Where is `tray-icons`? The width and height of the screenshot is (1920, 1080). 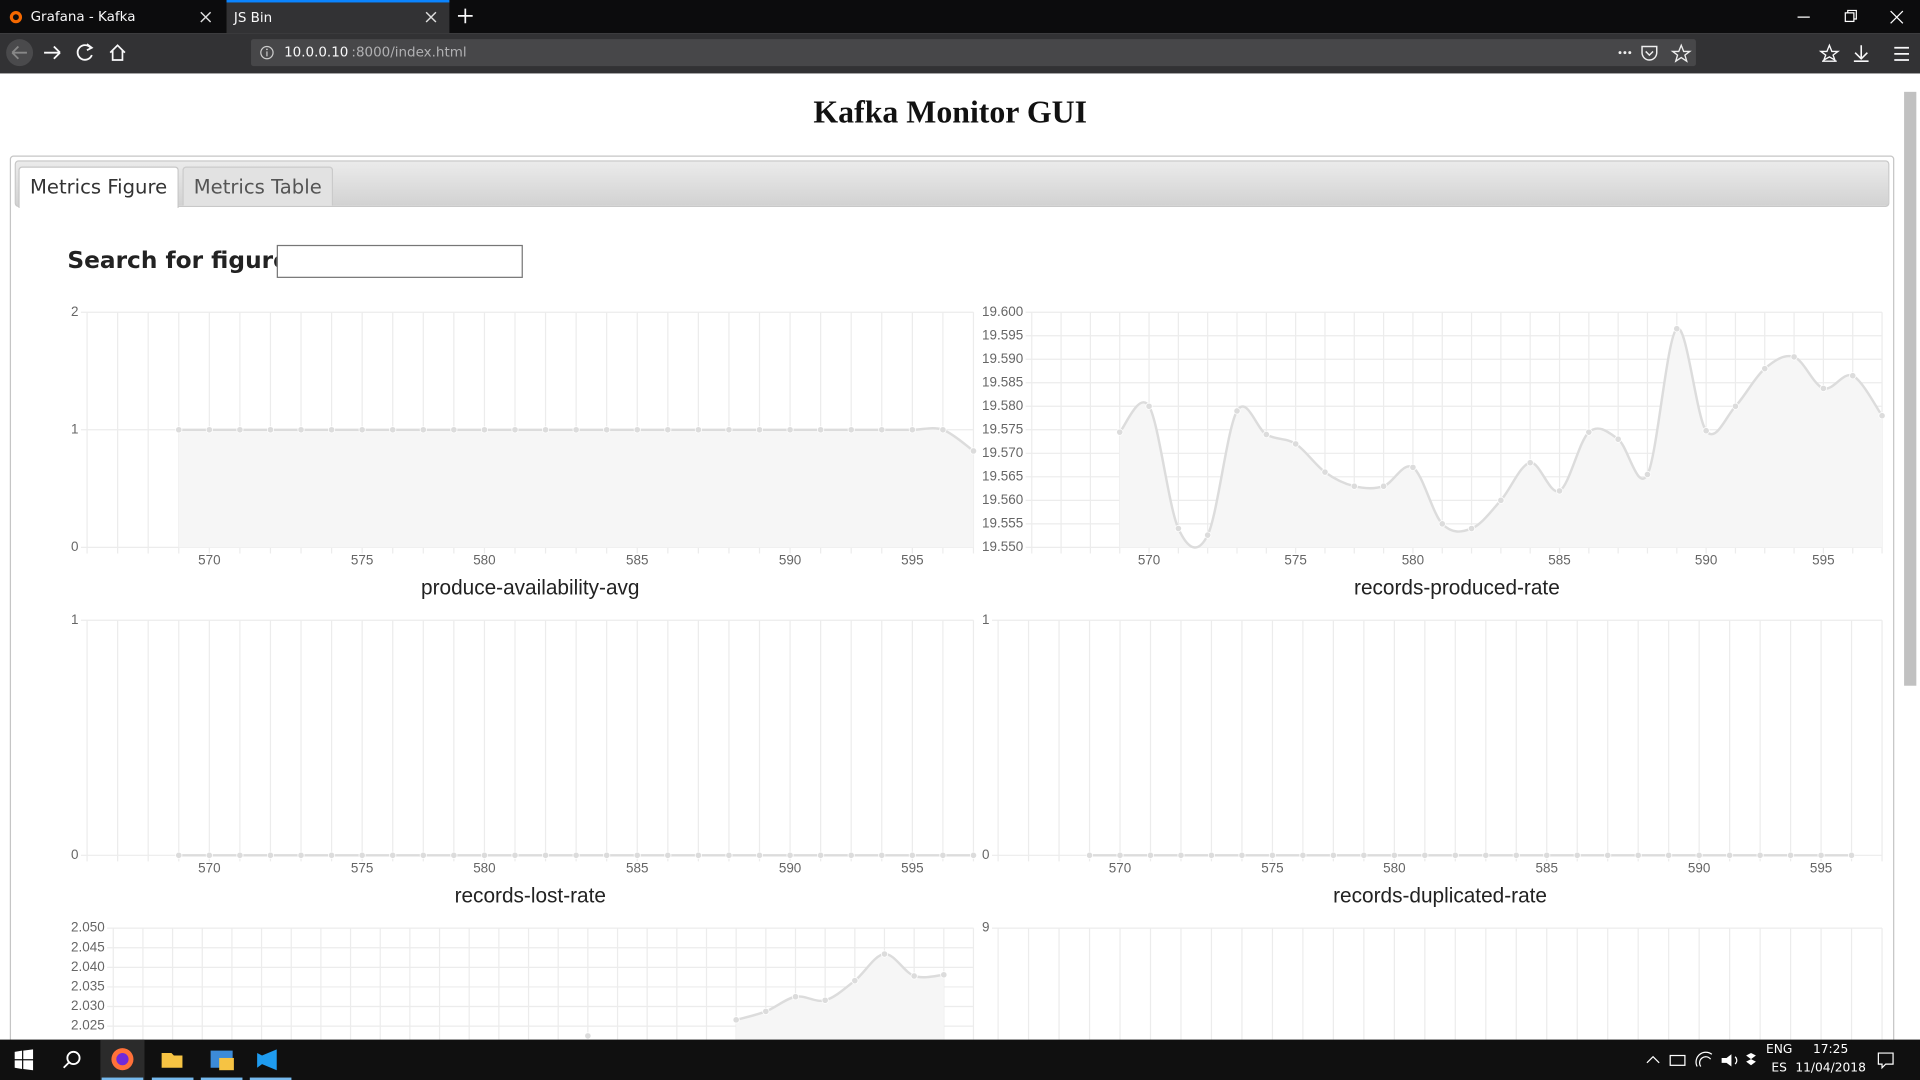
tray-icons is located at coordinates (1702, 1060).